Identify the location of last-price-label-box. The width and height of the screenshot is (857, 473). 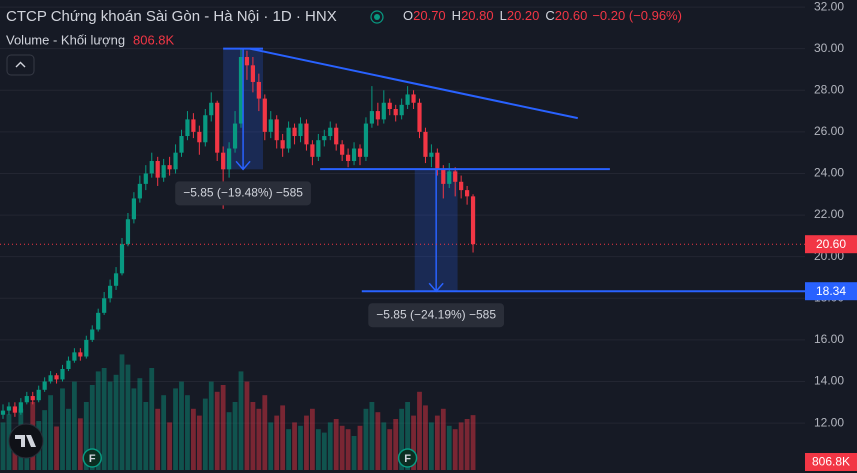
(831, 244).